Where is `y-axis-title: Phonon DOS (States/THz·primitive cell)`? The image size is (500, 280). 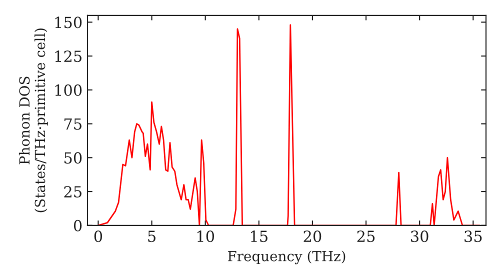
y-axis-title: Phonon DOS (States/THz·primitive cell) is located at coordinates (33, 120).